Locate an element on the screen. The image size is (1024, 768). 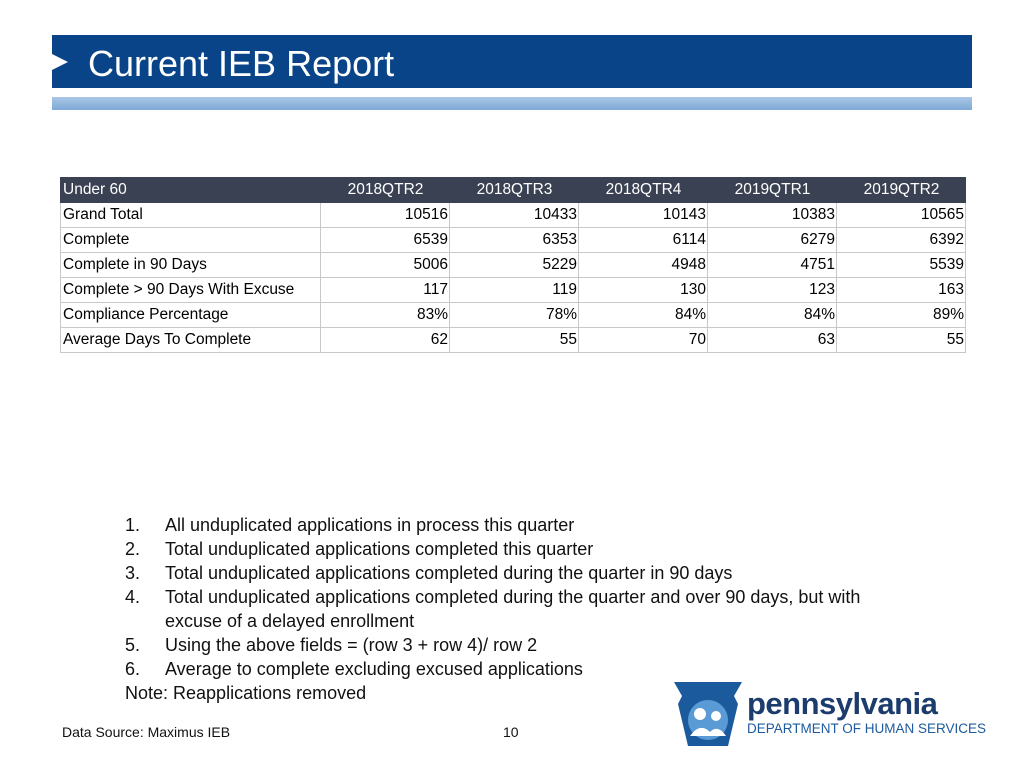
table-cell: 6539 is located at coordinates (385, 240).